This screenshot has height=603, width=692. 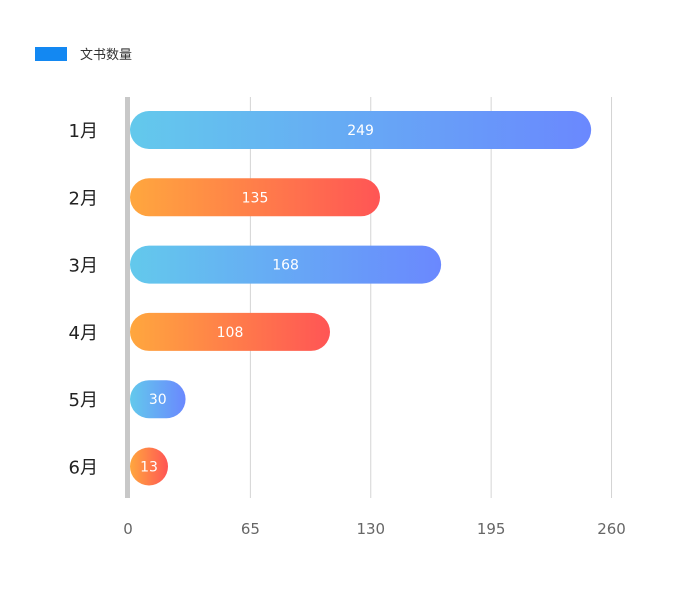 I want to click on bar-value-label: 13, so click(x=149, y=468).